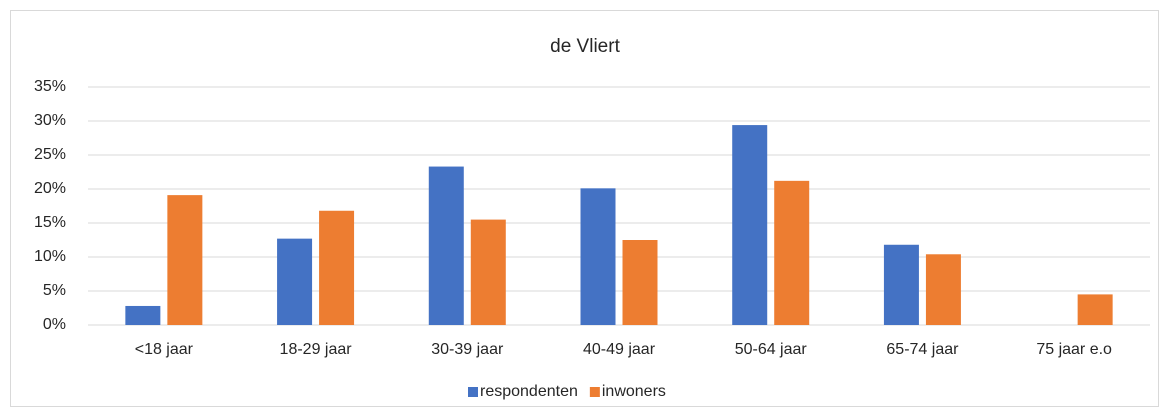  I want to click on x-tick-label: 30-39 jaar, so click(467, 349).